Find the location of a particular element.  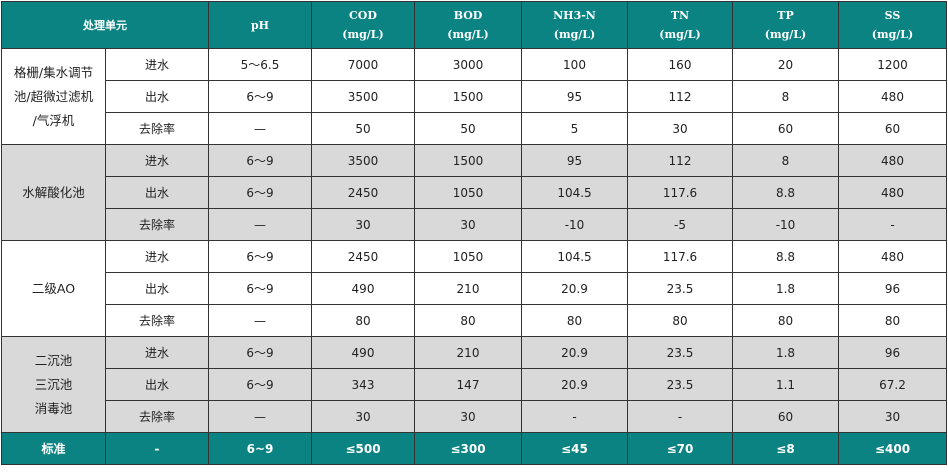

value-cell: 3000 is located at coordinates (468, 64).